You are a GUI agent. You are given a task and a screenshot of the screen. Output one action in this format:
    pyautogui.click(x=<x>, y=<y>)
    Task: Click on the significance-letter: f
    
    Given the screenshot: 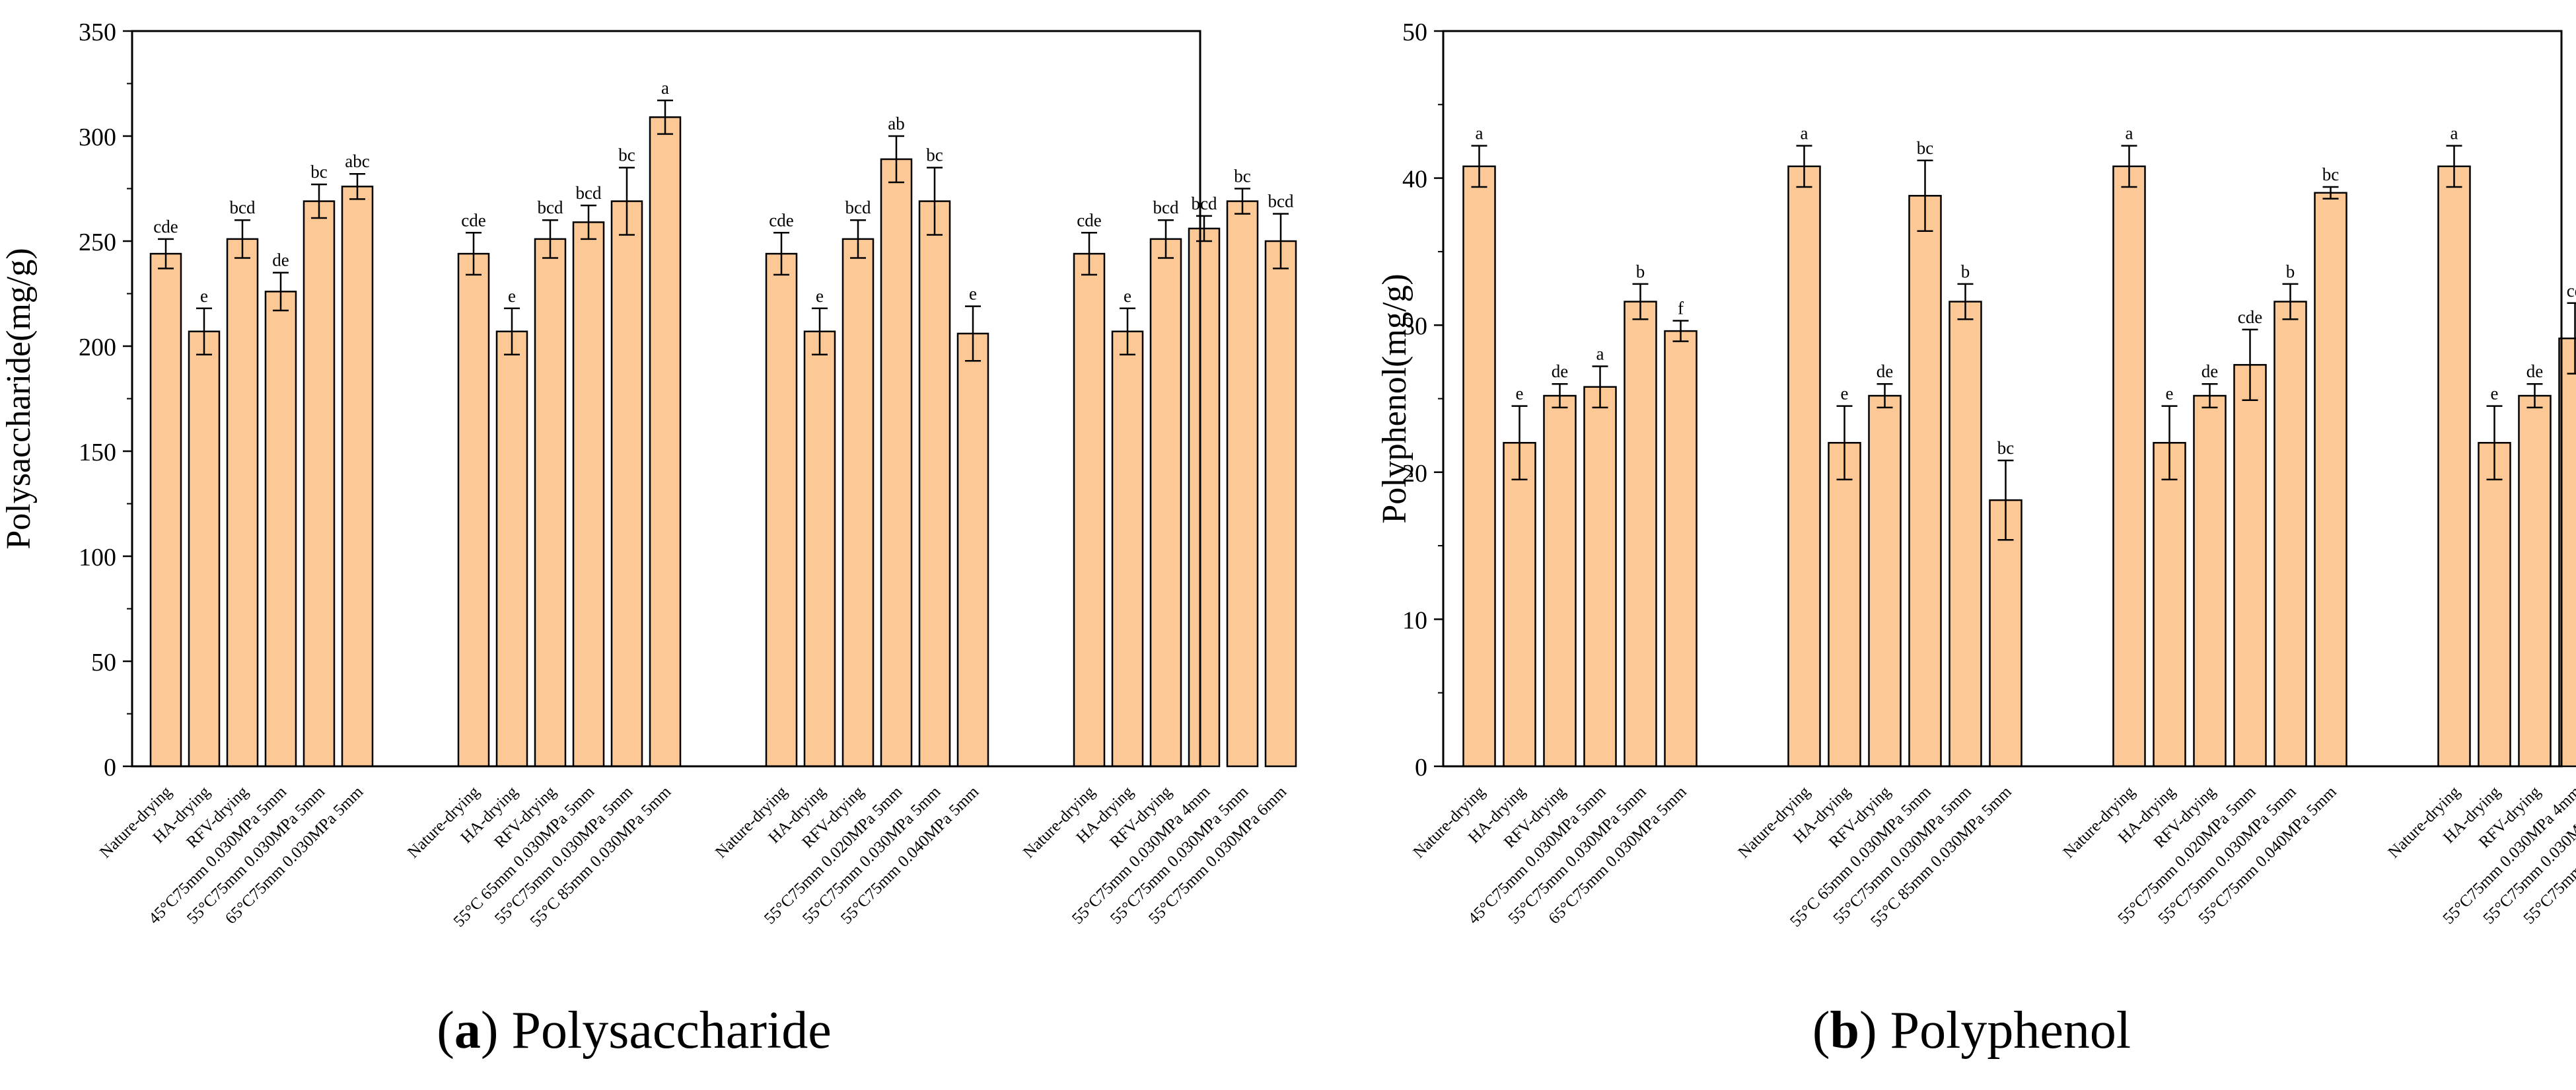 What is the action you would take?
    pyautogui.click(x=1681, y=308)
    